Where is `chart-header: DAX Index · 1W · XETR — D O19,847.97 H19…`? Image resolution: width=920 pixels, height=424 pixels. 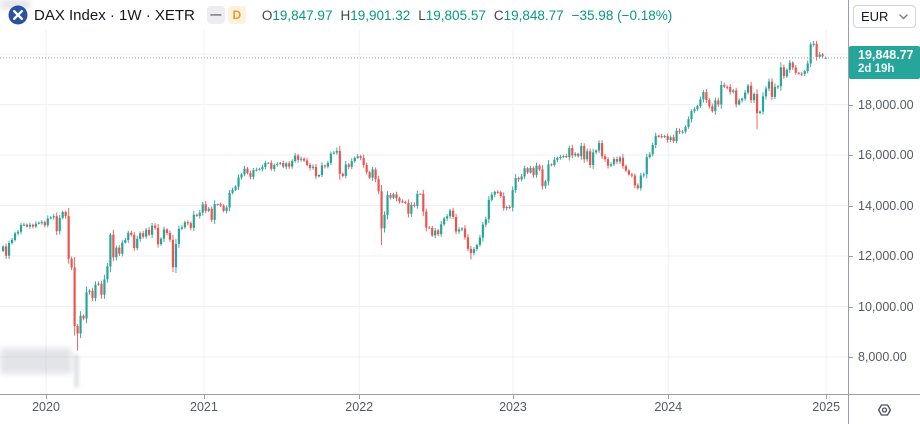
chart-header: DAX Index · 1W · XETR — D O19,847.97 H19… is located at coordinates (340, 15).